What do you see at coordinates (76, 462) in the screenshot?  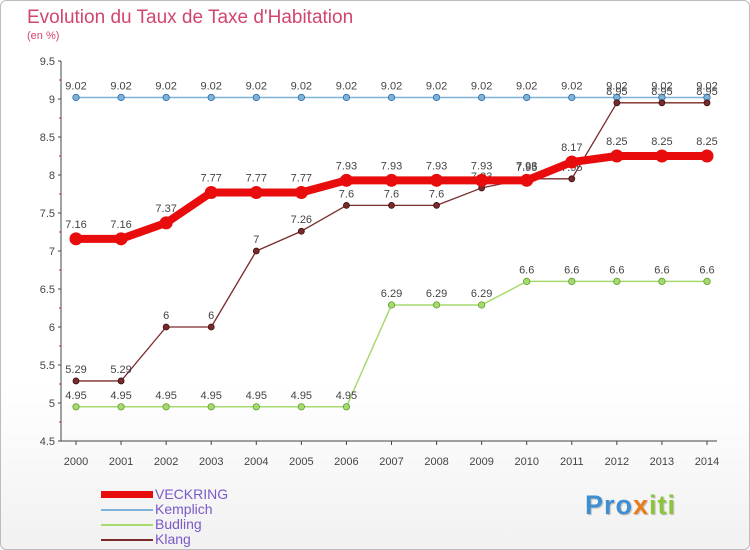 I see `x-tick-label: 2000` at bounding box center [76, 462].